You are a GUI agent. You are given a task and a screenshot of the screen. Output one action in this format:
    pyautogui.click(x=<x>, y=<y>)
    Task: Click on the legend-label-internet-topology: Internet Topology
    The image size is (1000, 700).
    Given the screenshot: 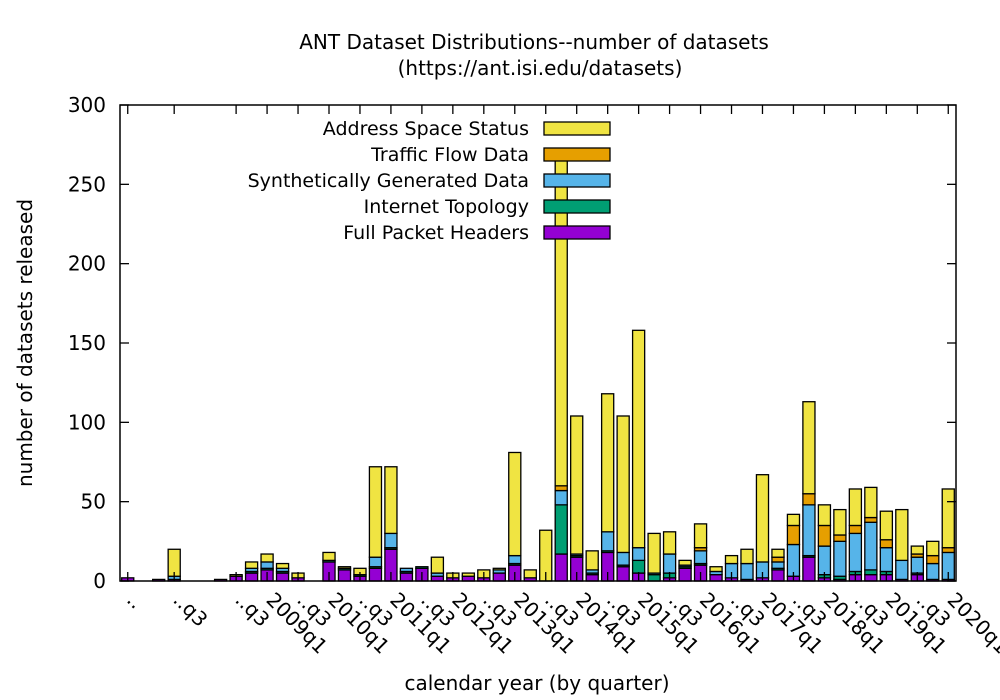 What is the action you would take?
    pyautogui.click(x=446, y=207)
    